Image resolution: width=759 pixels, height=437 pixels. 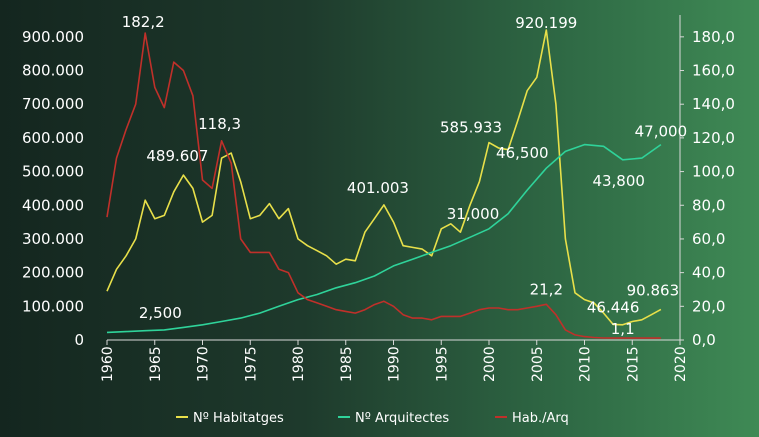 I want to click on y-right-tick-label: 40,0, so click(x=708, y=273).